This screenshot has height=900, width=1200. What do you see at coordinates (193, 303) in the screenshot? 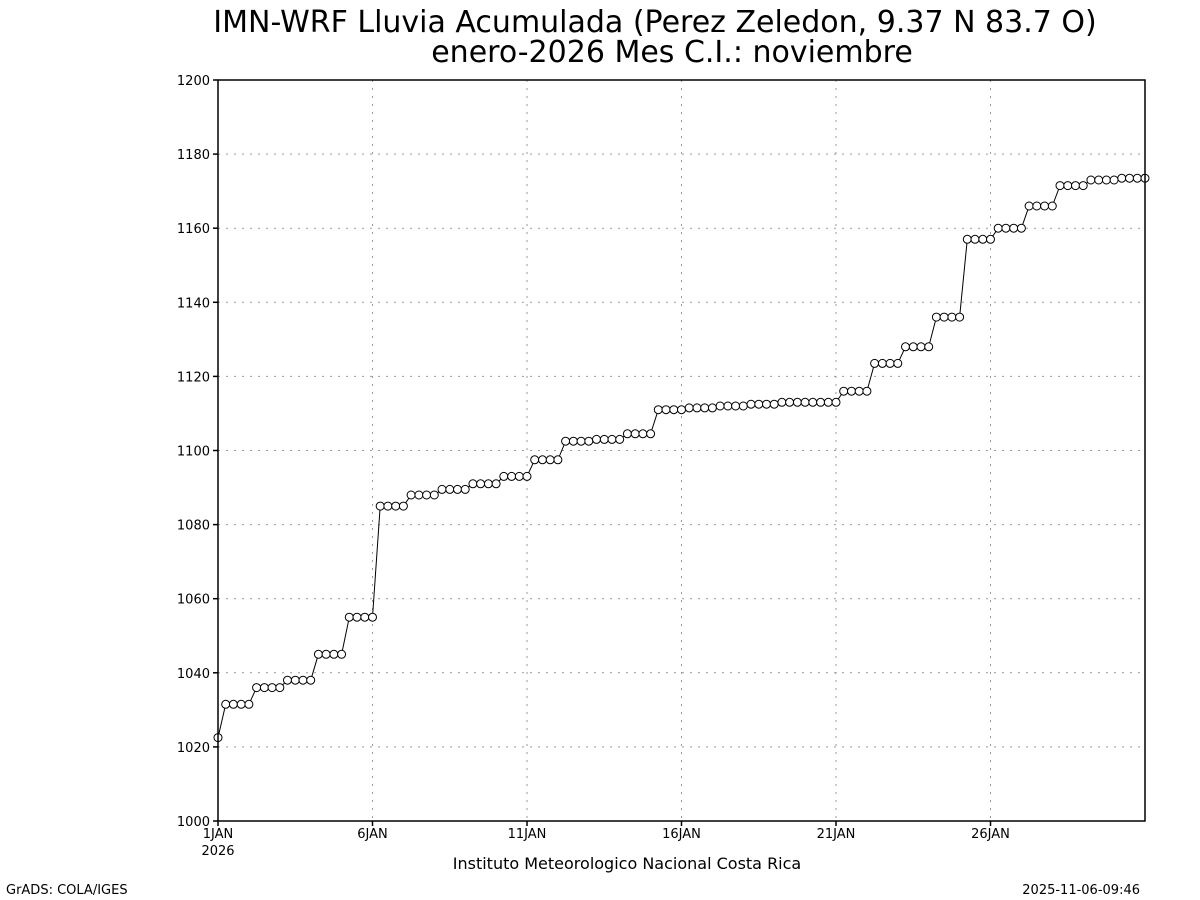
I see `y-tick-label: 1140` at bounding box center [193, 303].